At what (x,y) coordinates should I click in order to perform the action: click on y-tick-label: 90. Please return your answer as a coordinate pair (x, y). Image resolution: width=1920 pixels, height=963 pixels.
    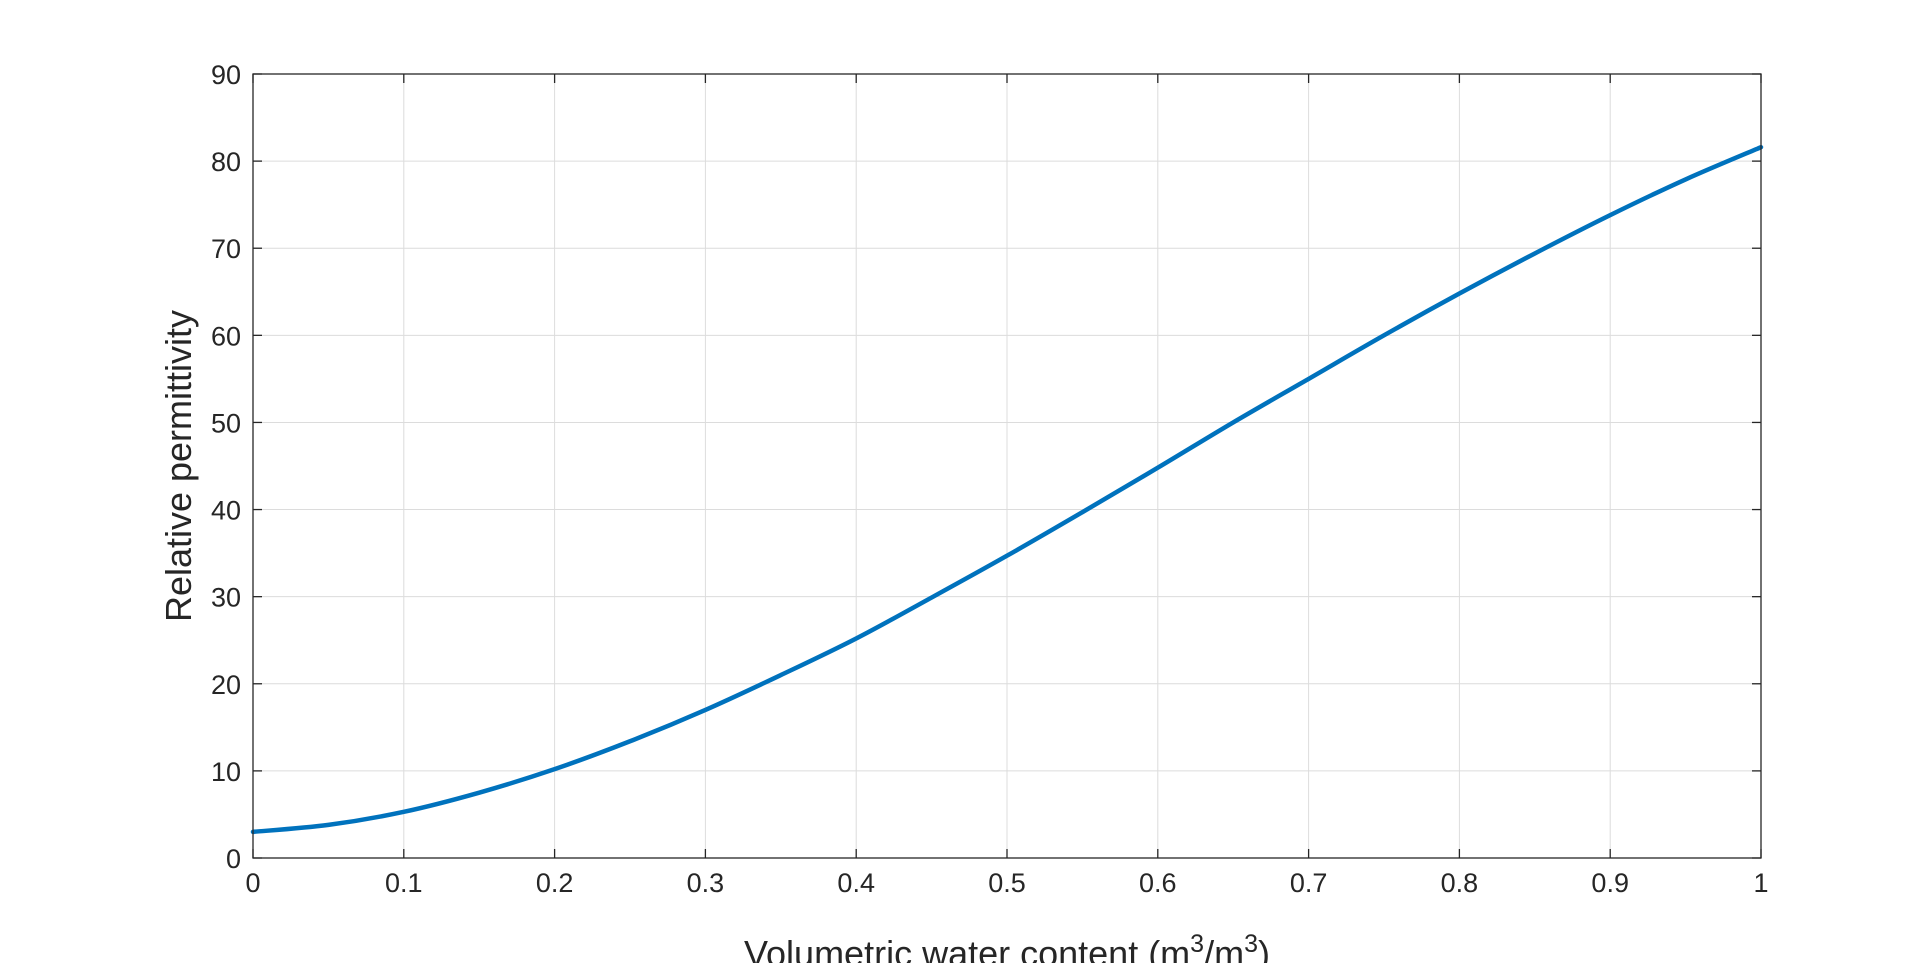
    Looking at the image, I should click on (226, 75).